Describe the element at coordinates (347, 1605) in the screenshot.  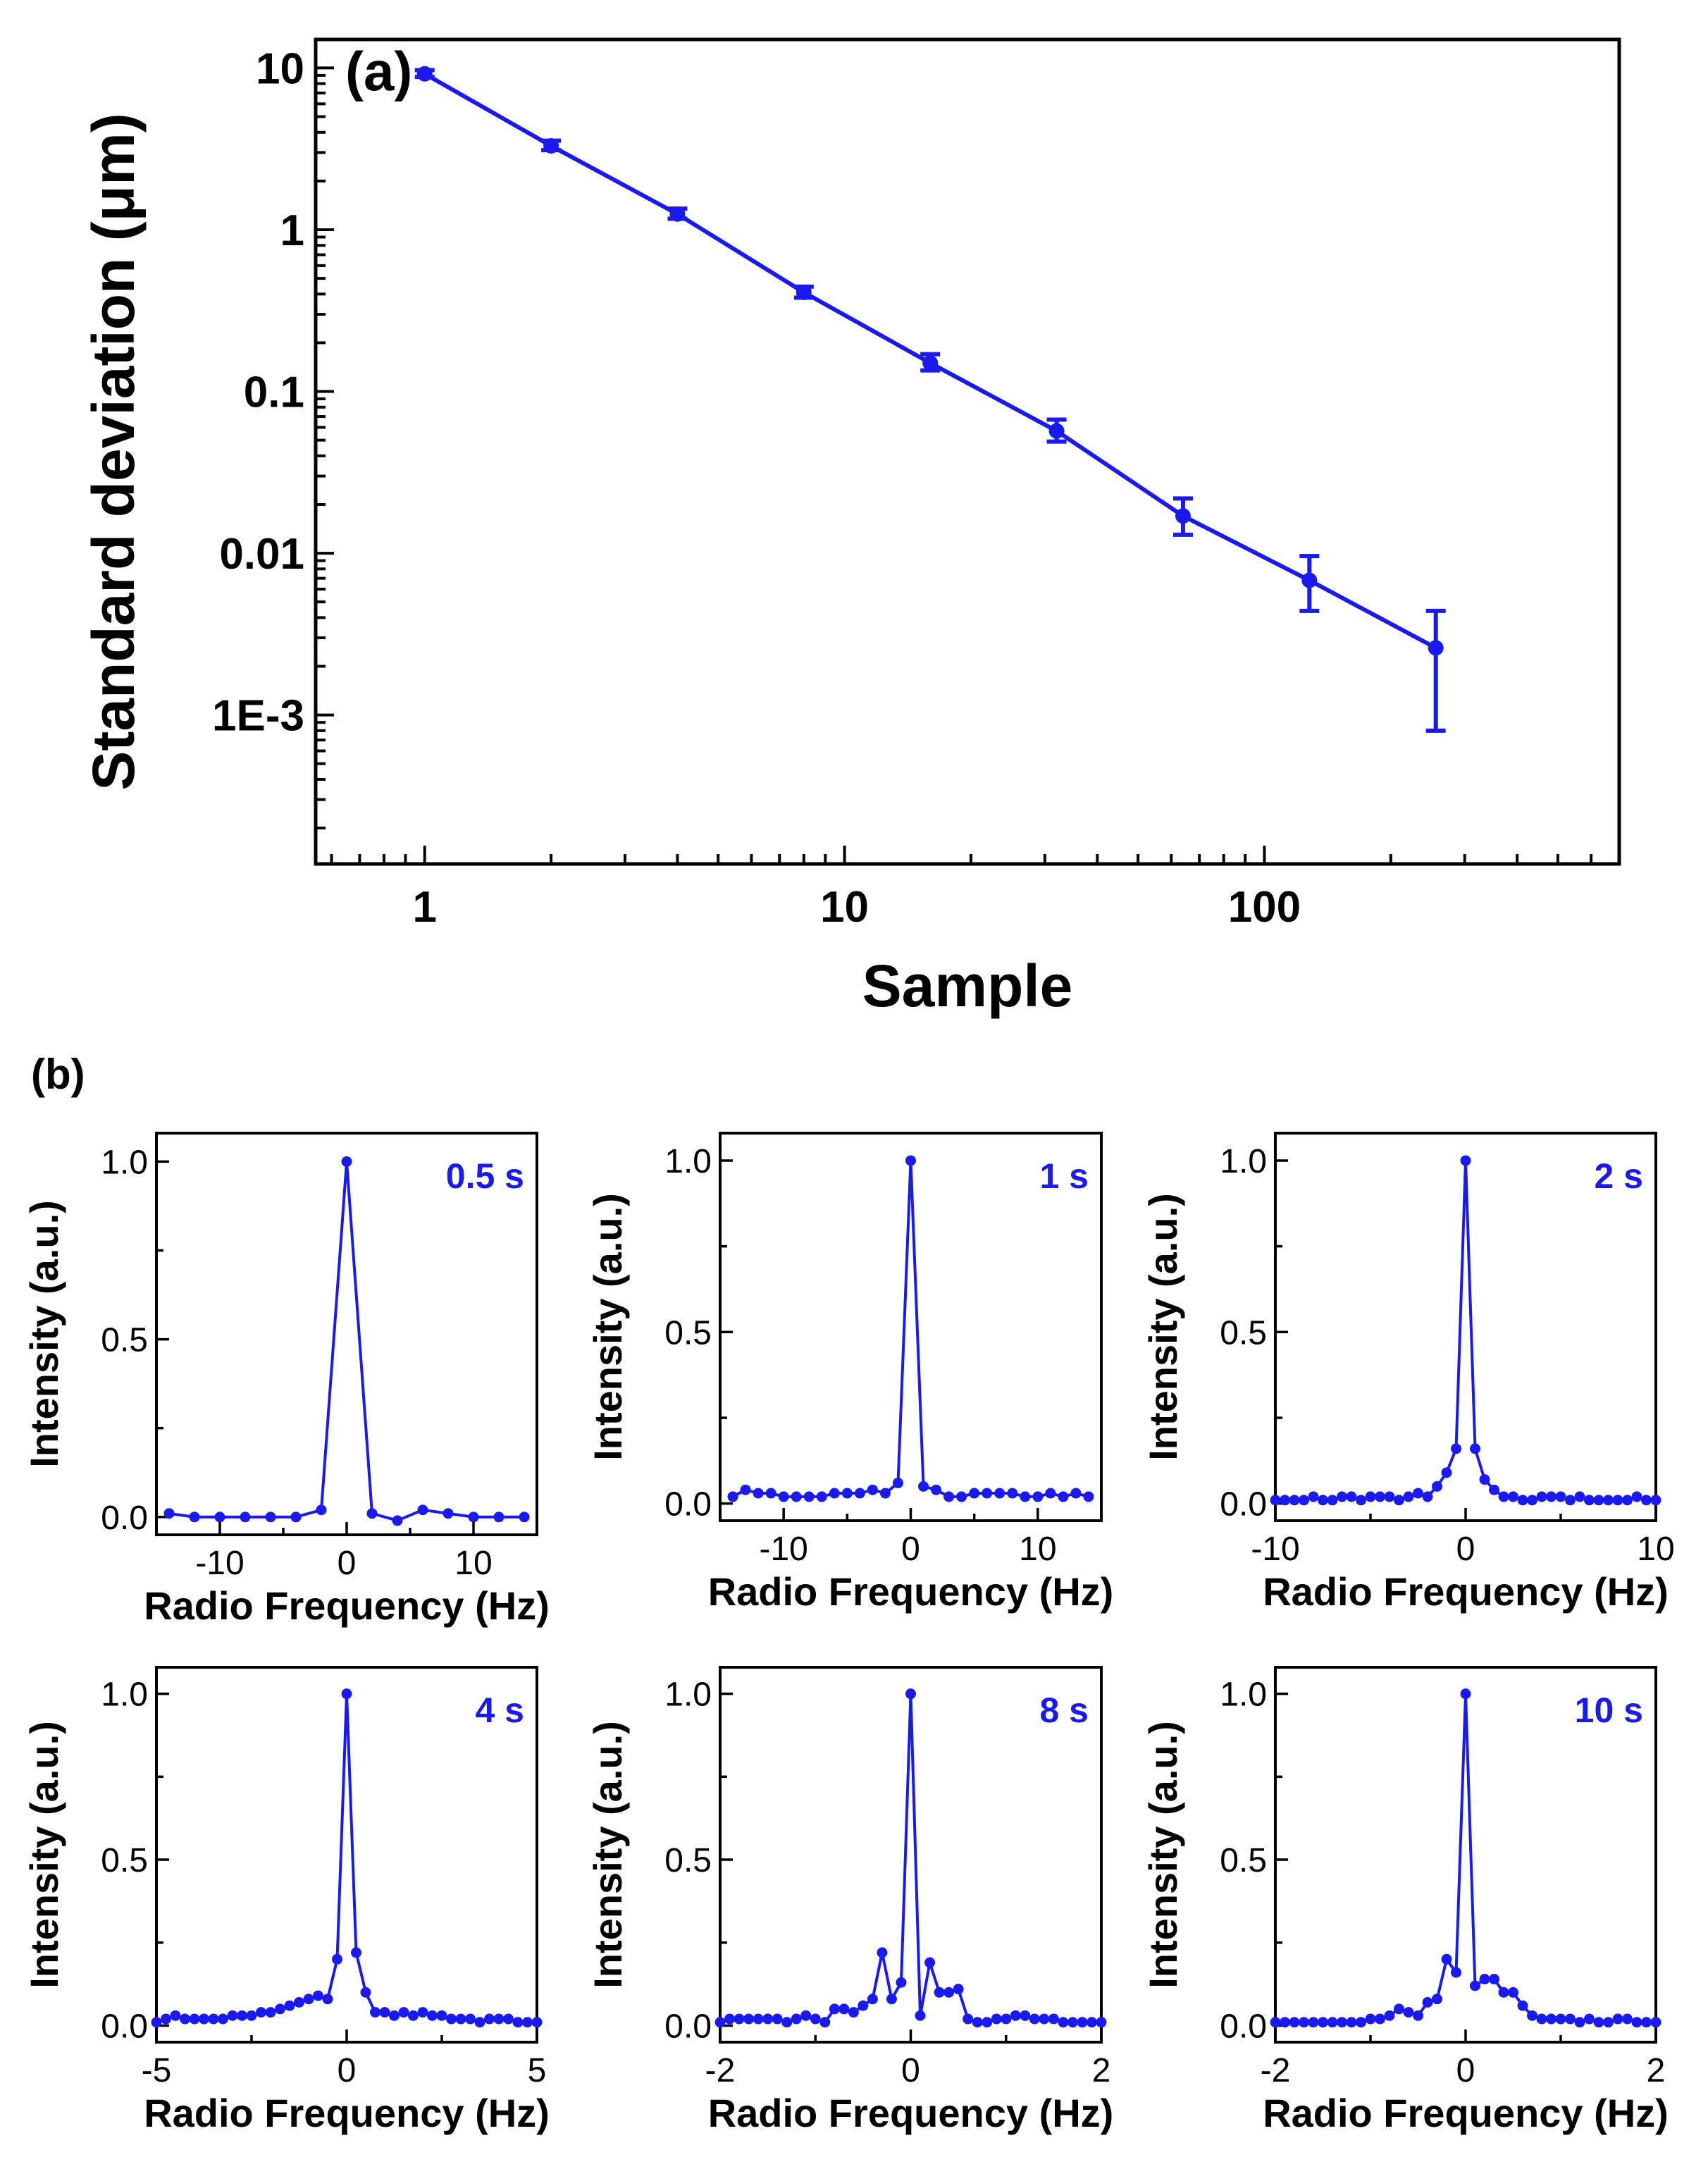
I see `x-axis-label: Radio Frequency (Hz)` at that location.